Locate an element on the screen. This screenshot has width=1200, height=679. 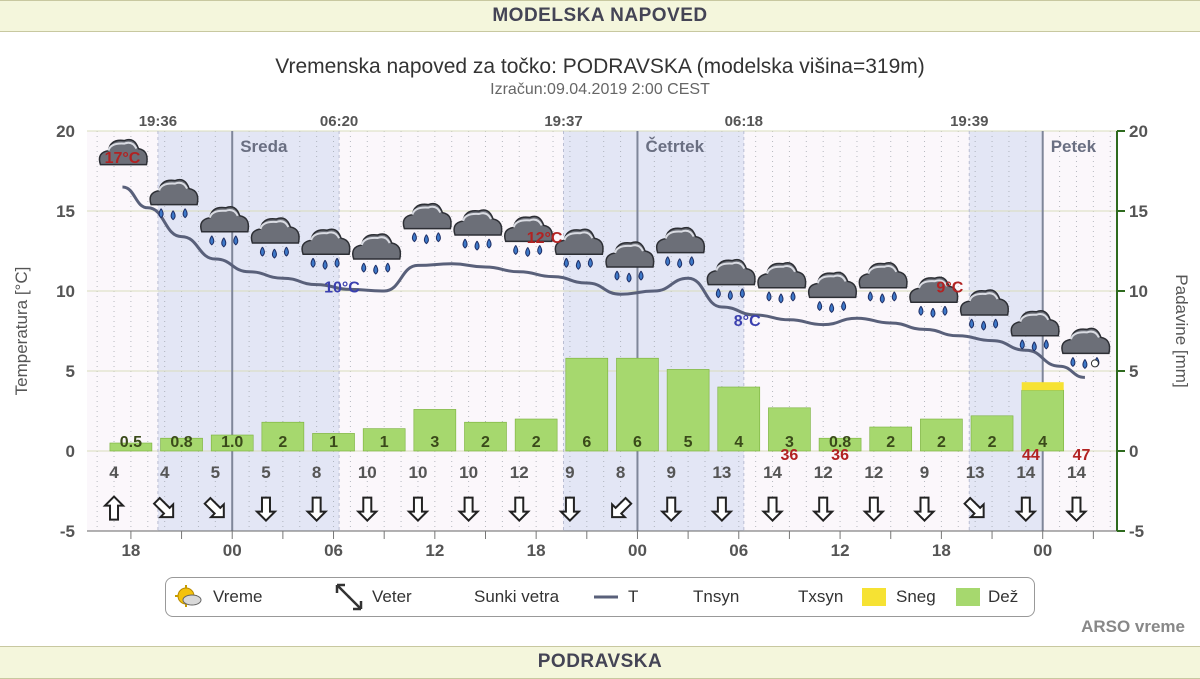
sun-event-label: 19:37 is located at coordinates (563, 121).